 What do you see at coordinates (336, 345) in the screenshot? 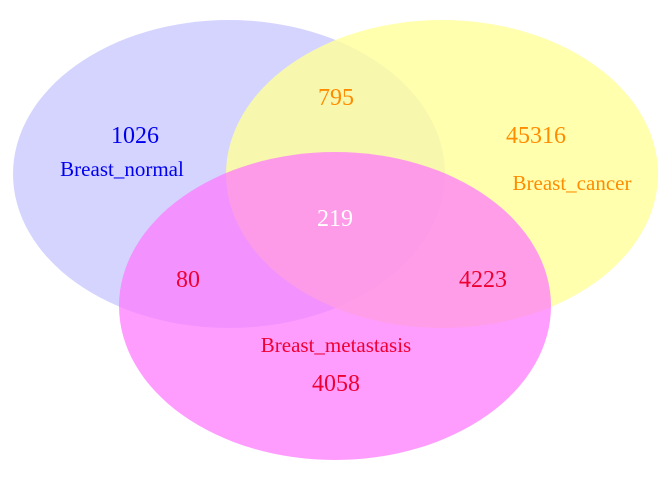
I see `set-label-breast-metastasis: Breast_metastasis` at bounding box center [336, 345].